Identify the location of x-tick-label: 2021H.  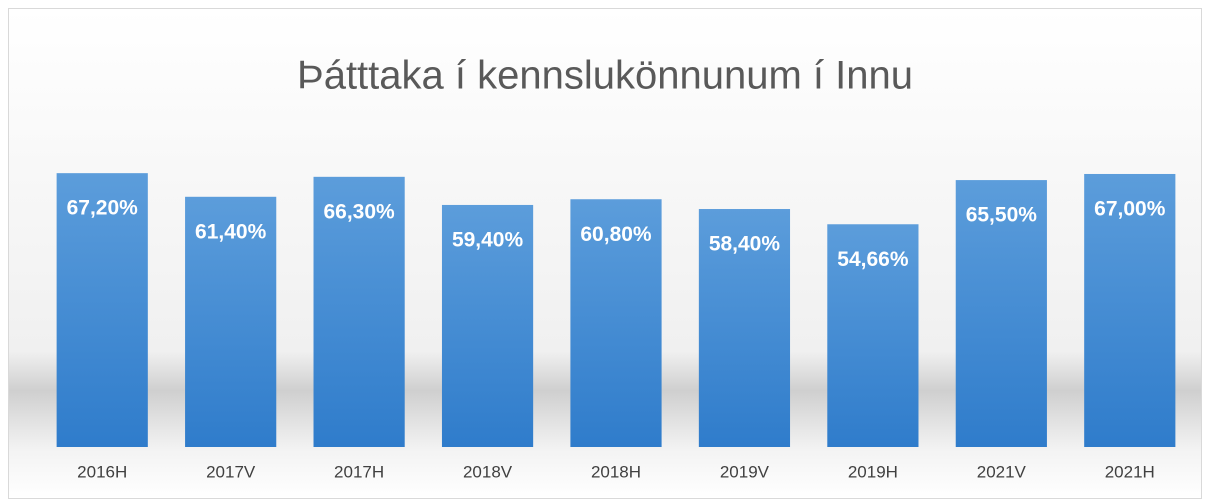
(1130, 471).